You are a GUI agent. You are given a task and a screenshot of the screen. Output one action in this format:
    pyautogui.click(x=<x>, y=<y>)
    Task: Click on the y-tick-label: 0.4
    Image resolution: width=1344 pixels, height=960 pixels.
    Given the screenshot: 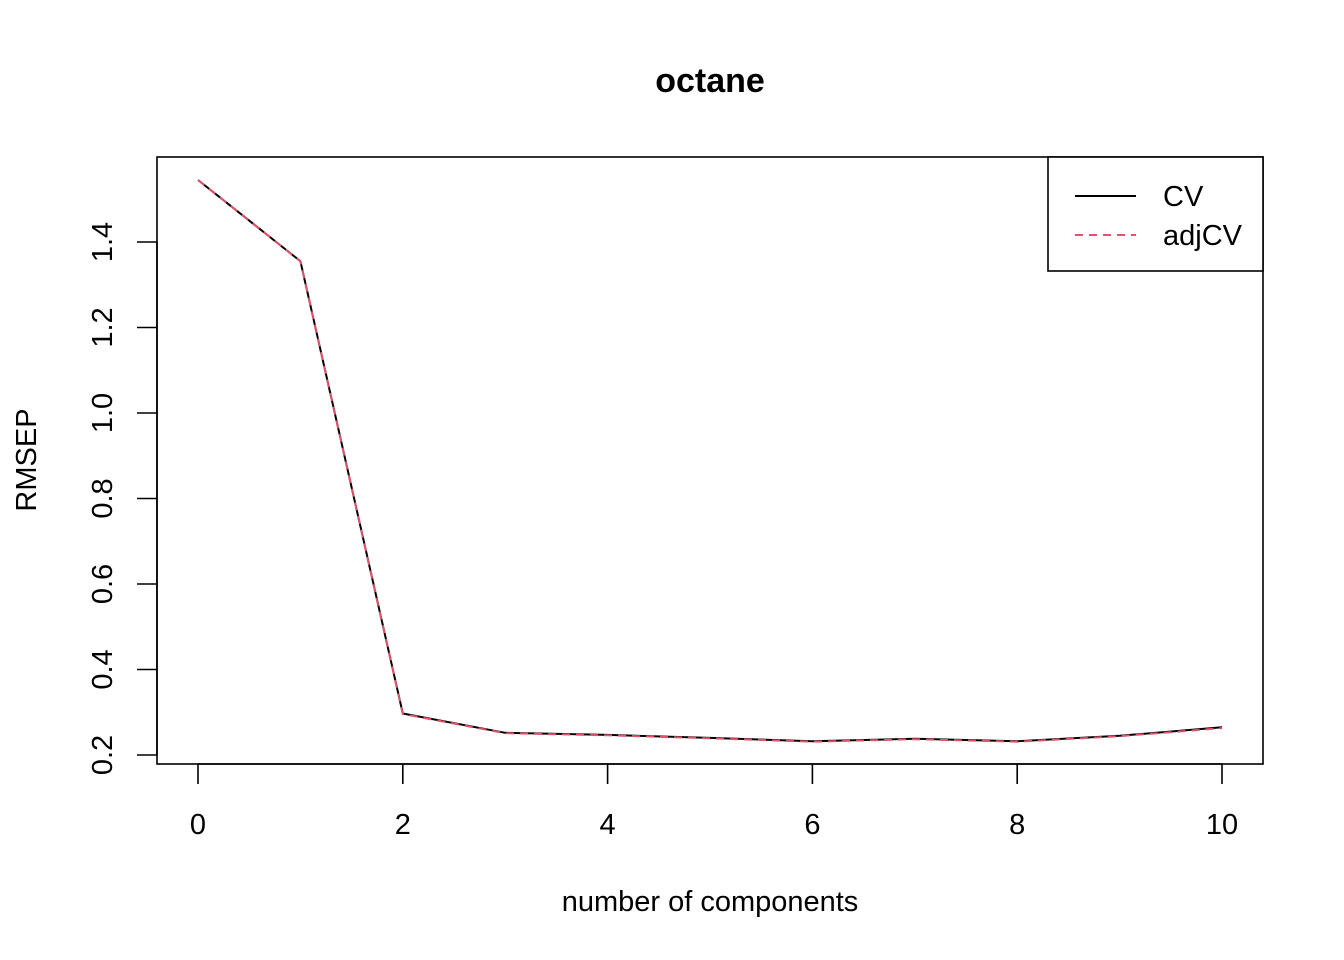 What is the action you would take?
    pyautogui.click(x=103, y=669)
    